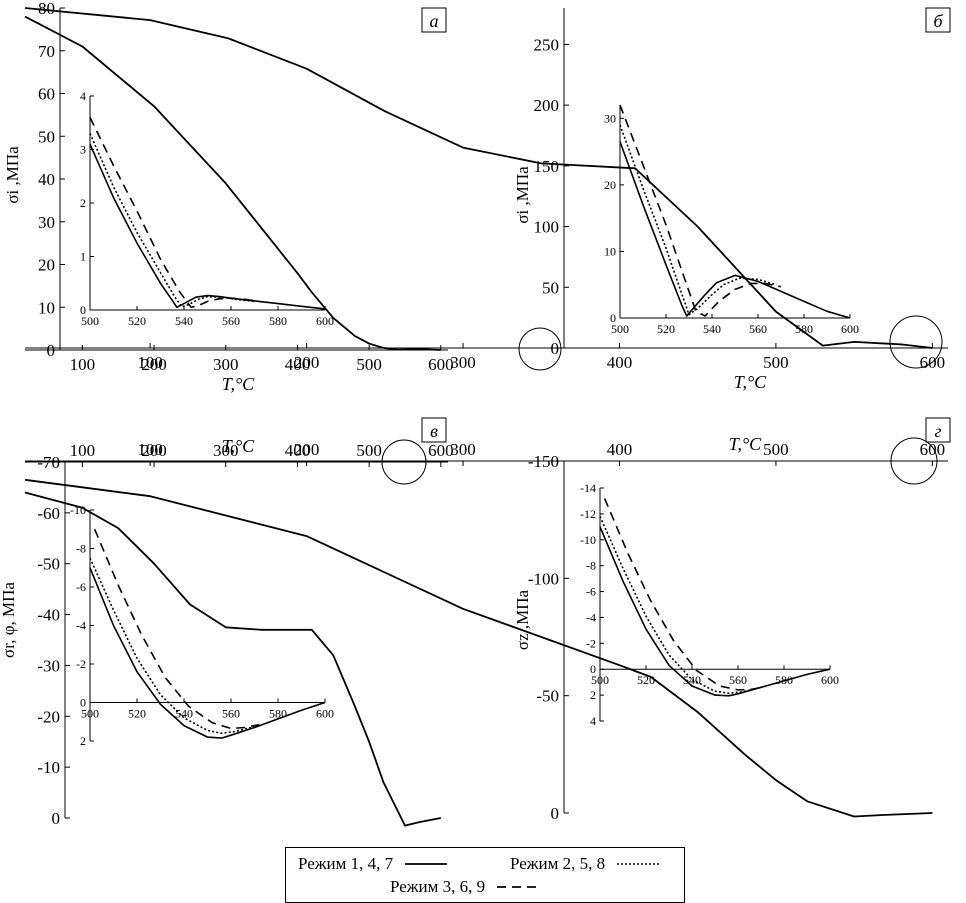 This screenshot has height=903, width=966. What do you see at coordinates (83, 257) in the screenshot?
I see `inset-y-tick-label: 1` at bounding box center [83, 257].